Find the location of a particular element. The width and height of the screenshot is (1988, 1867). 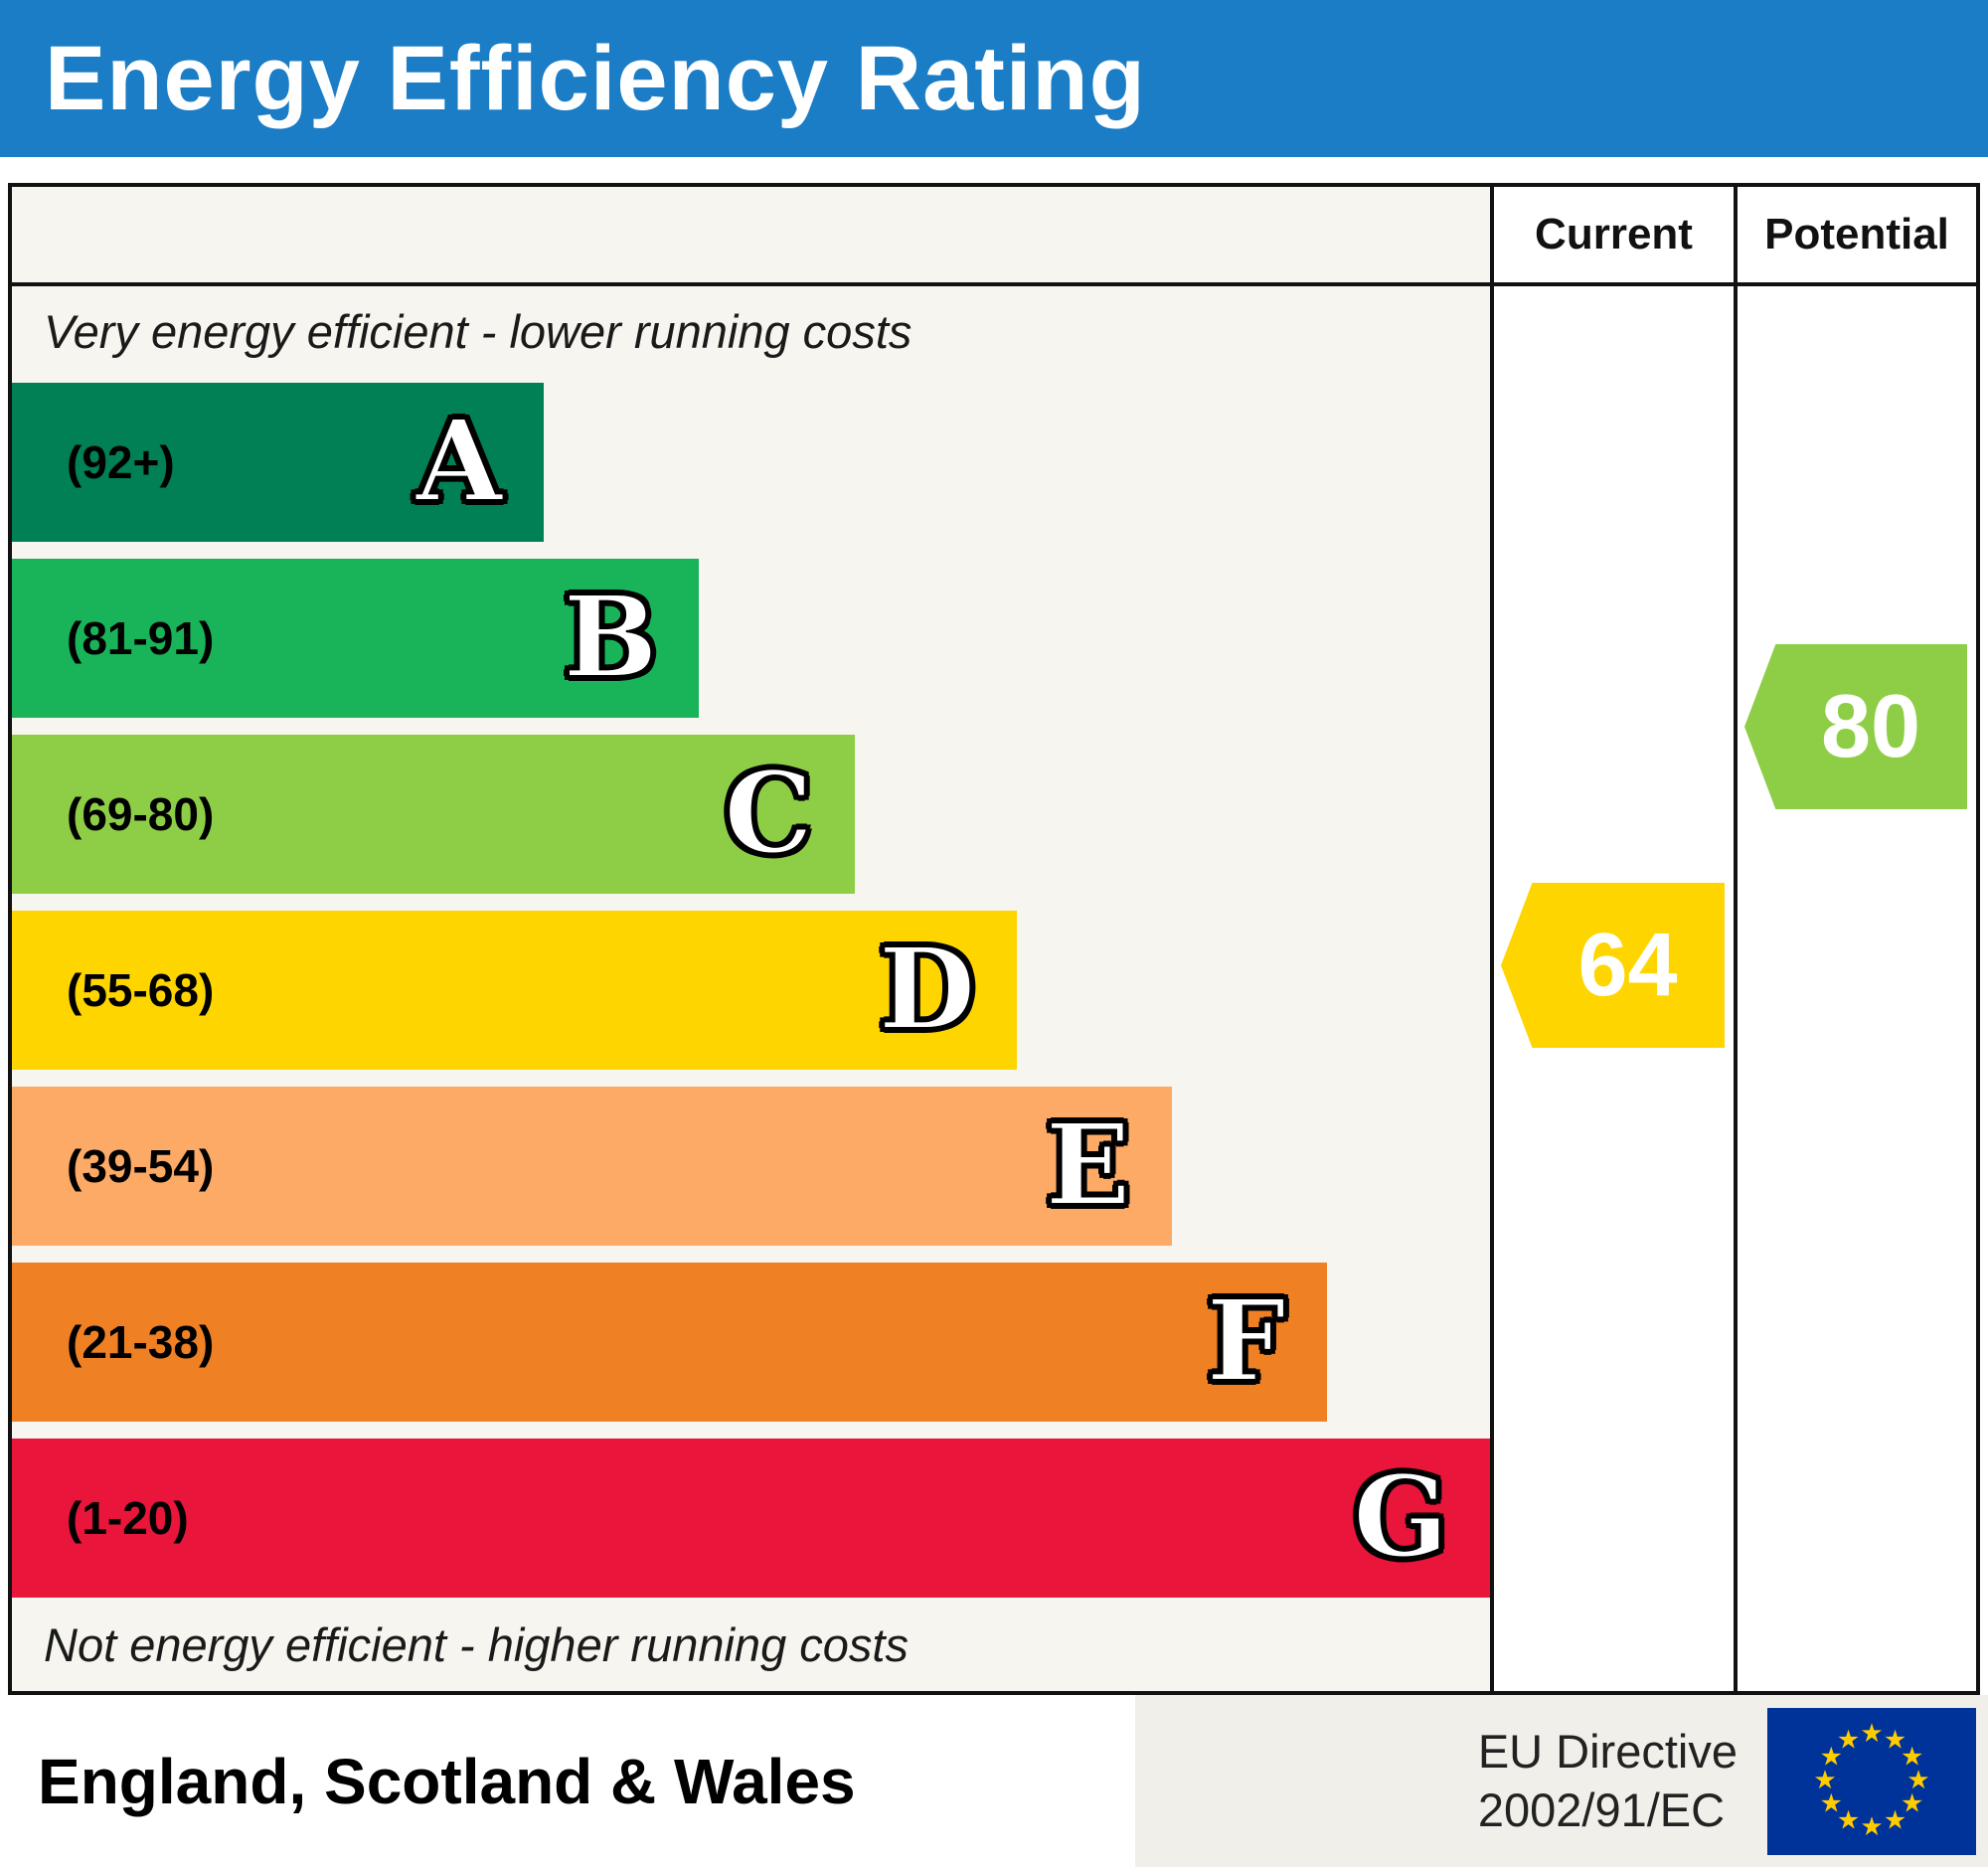

band-row-e: (39-54) E is located at coordinates (751, 1166).